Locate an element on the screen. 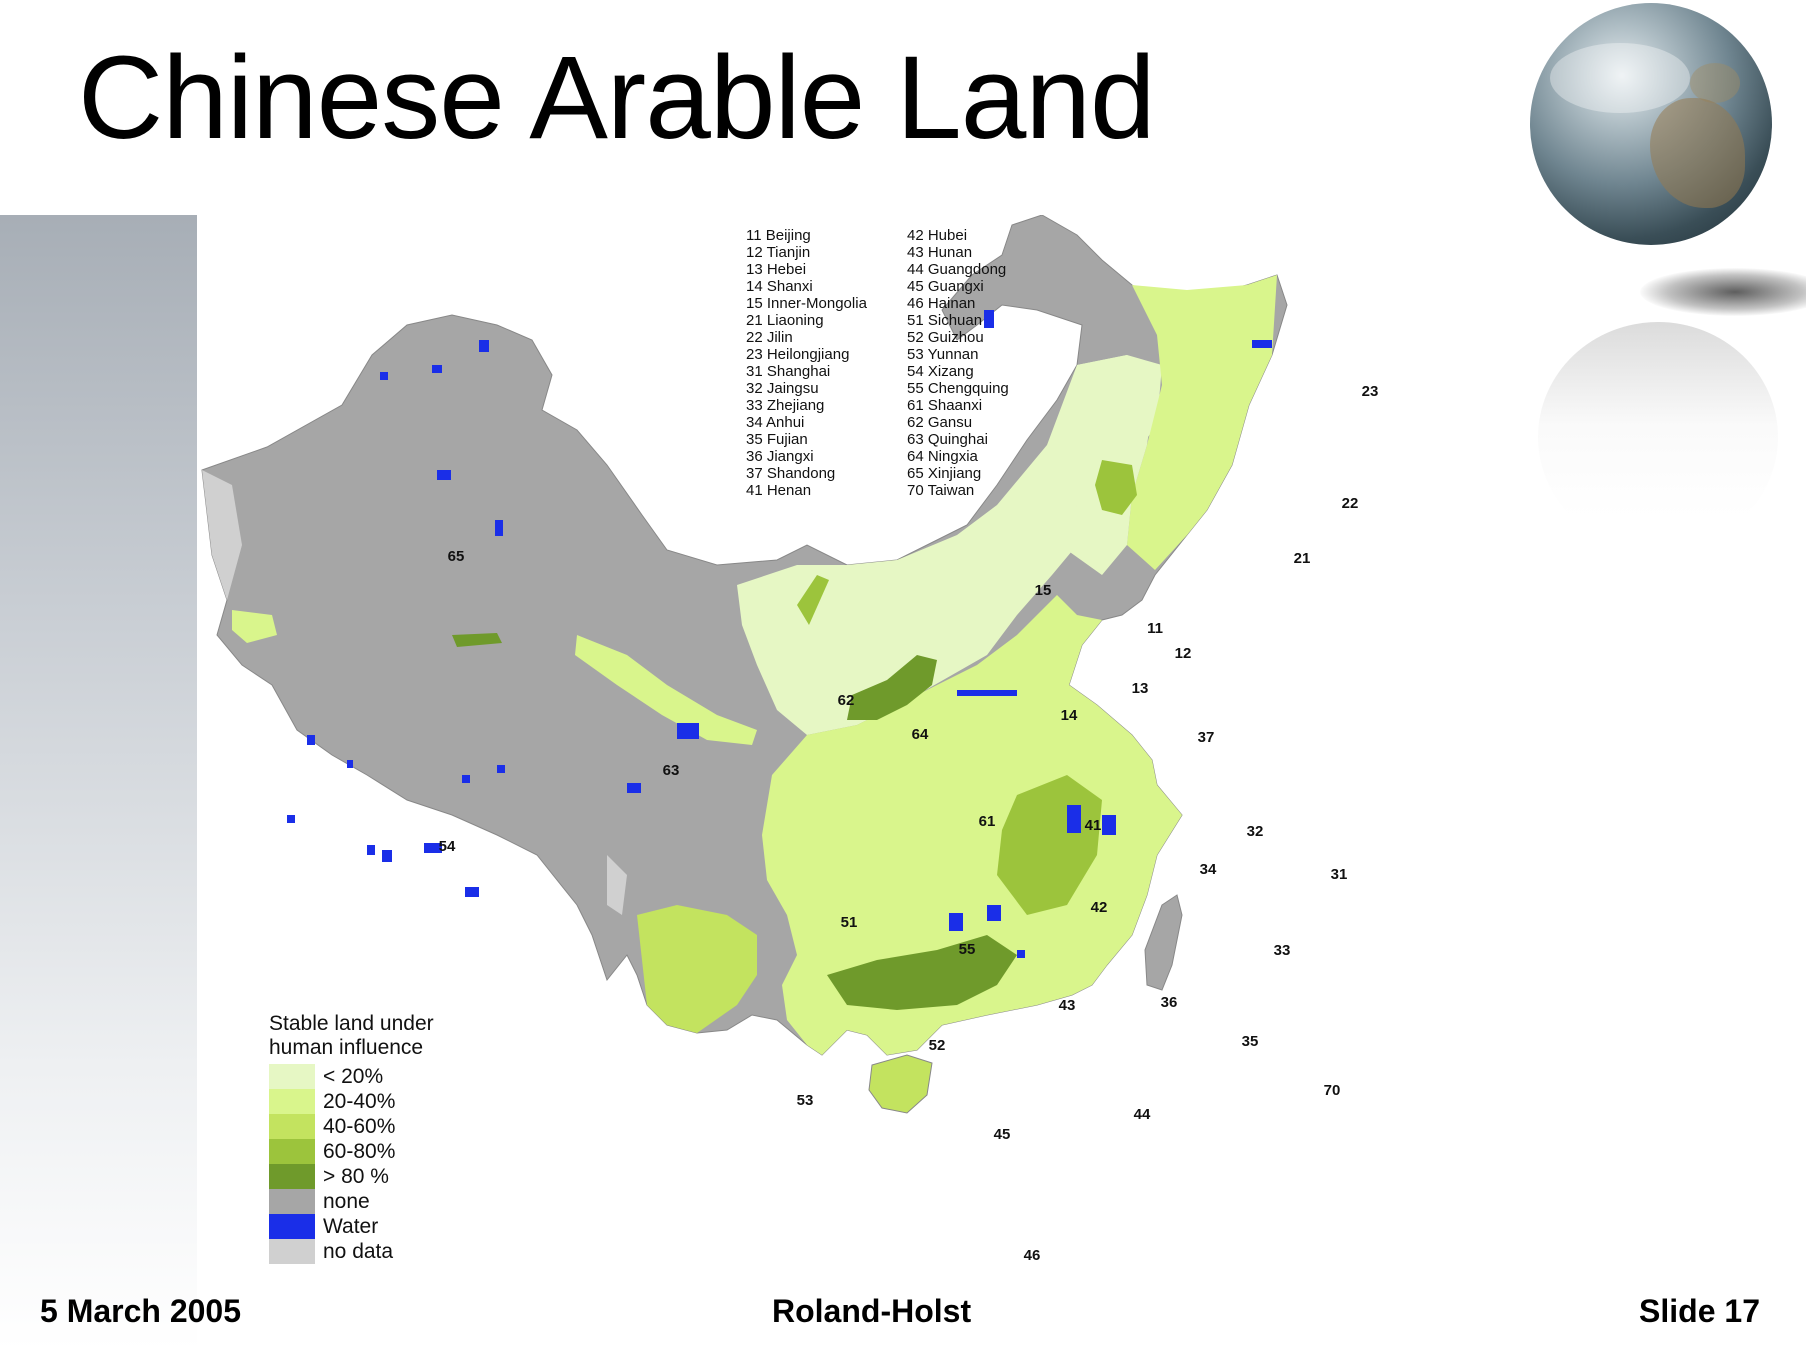 Image resolution: width=1806 pixels, height=1350 pixels. key-col1-item: 32 Jaingsu is located at coordinates (782, 388).